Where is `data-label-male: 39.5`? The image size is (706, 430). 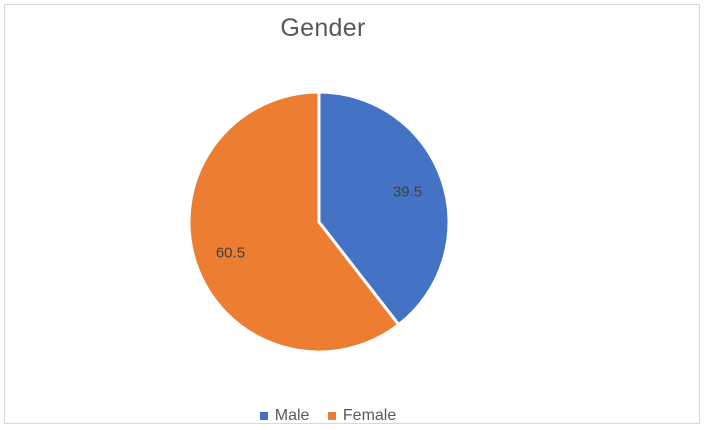
data-label-male: 39.5 is located at coordinates (407, 192).